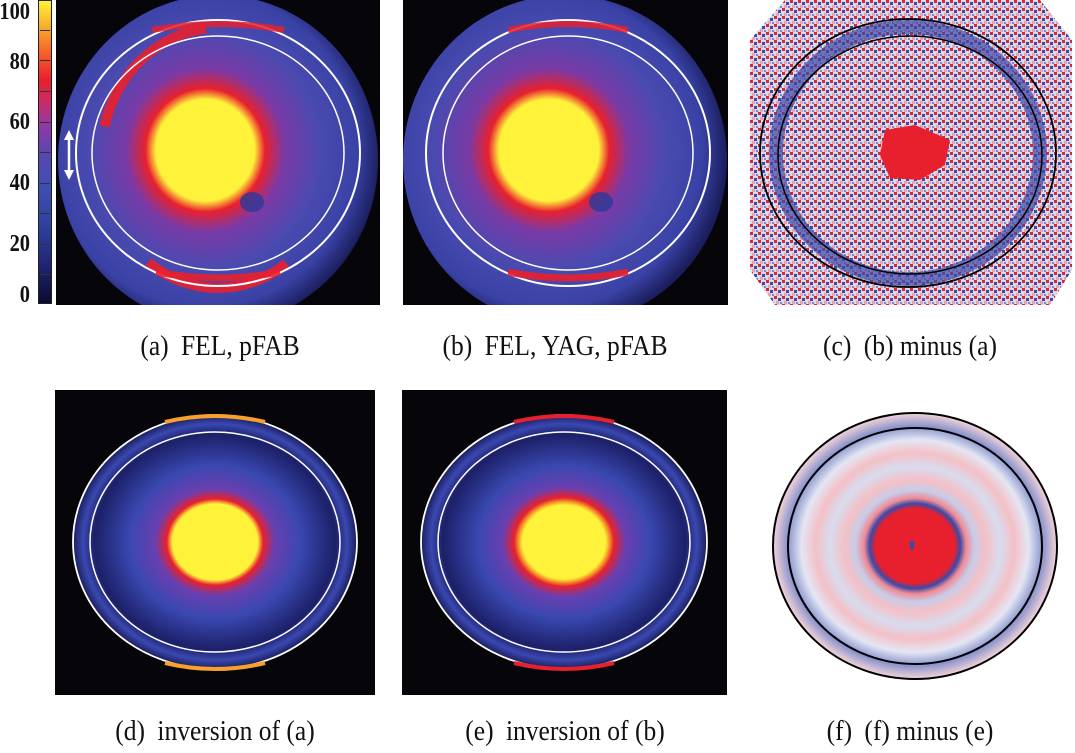 Image resolution: width=1075 pixels, height=753 pixels. I want to click on panel-c-image, so click(911, 152).